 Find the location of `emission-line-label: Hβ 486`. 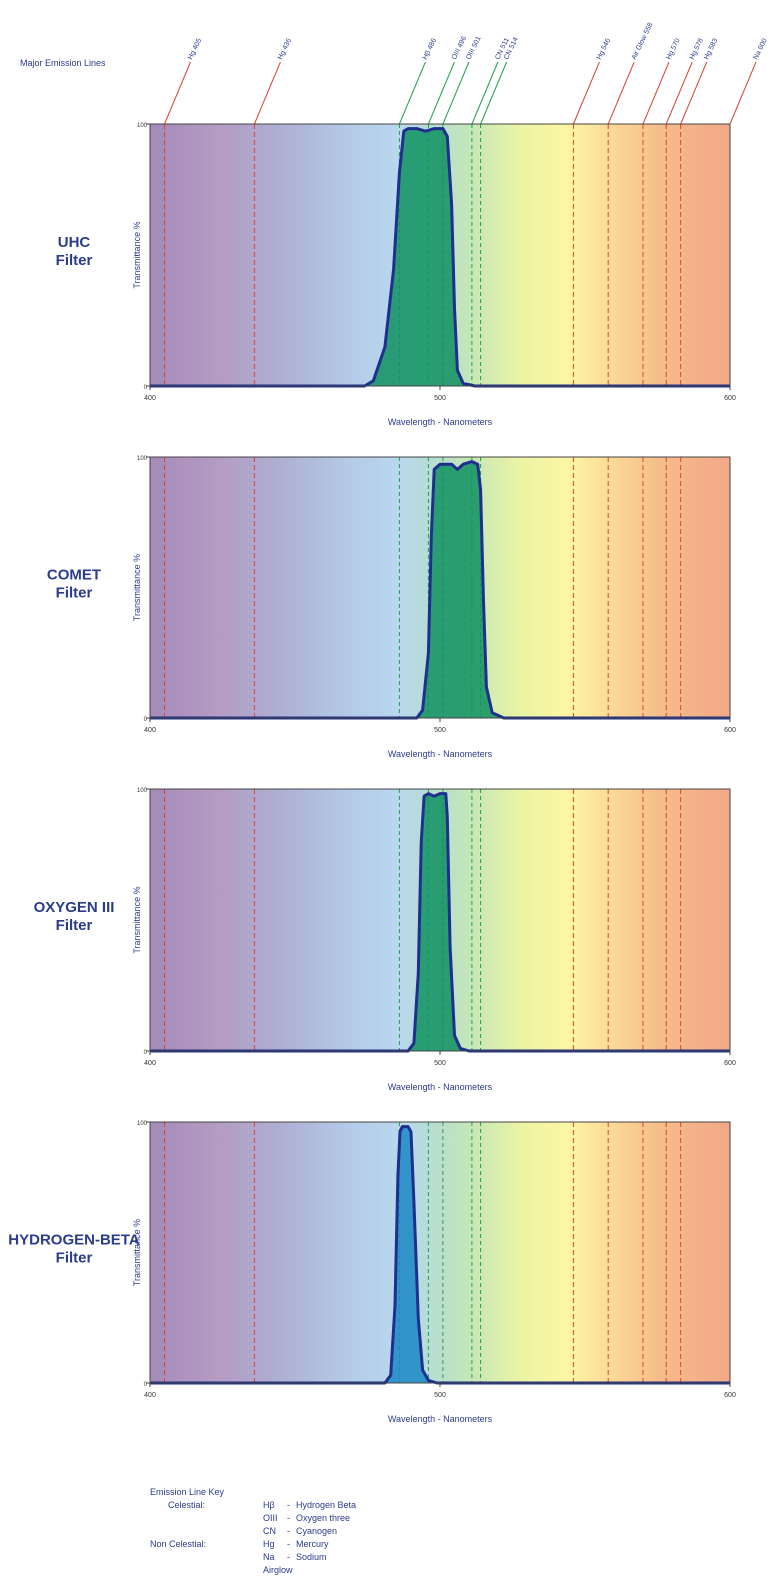

emission-line-label: Hβ 486 is located at coordinates (430, 49).